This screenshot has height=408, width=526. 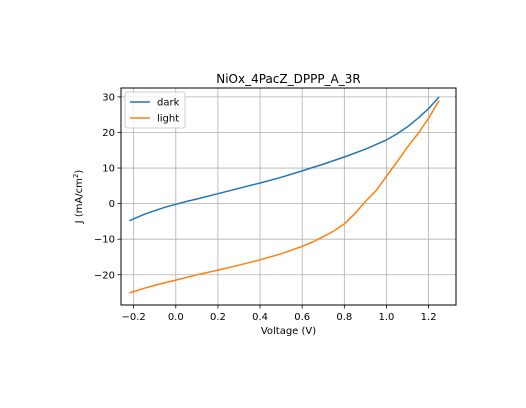 What do you see at coordinates (108, 169) in the screenshot?
I see `y-tick-label: 10` at bounding box center [108, 169].